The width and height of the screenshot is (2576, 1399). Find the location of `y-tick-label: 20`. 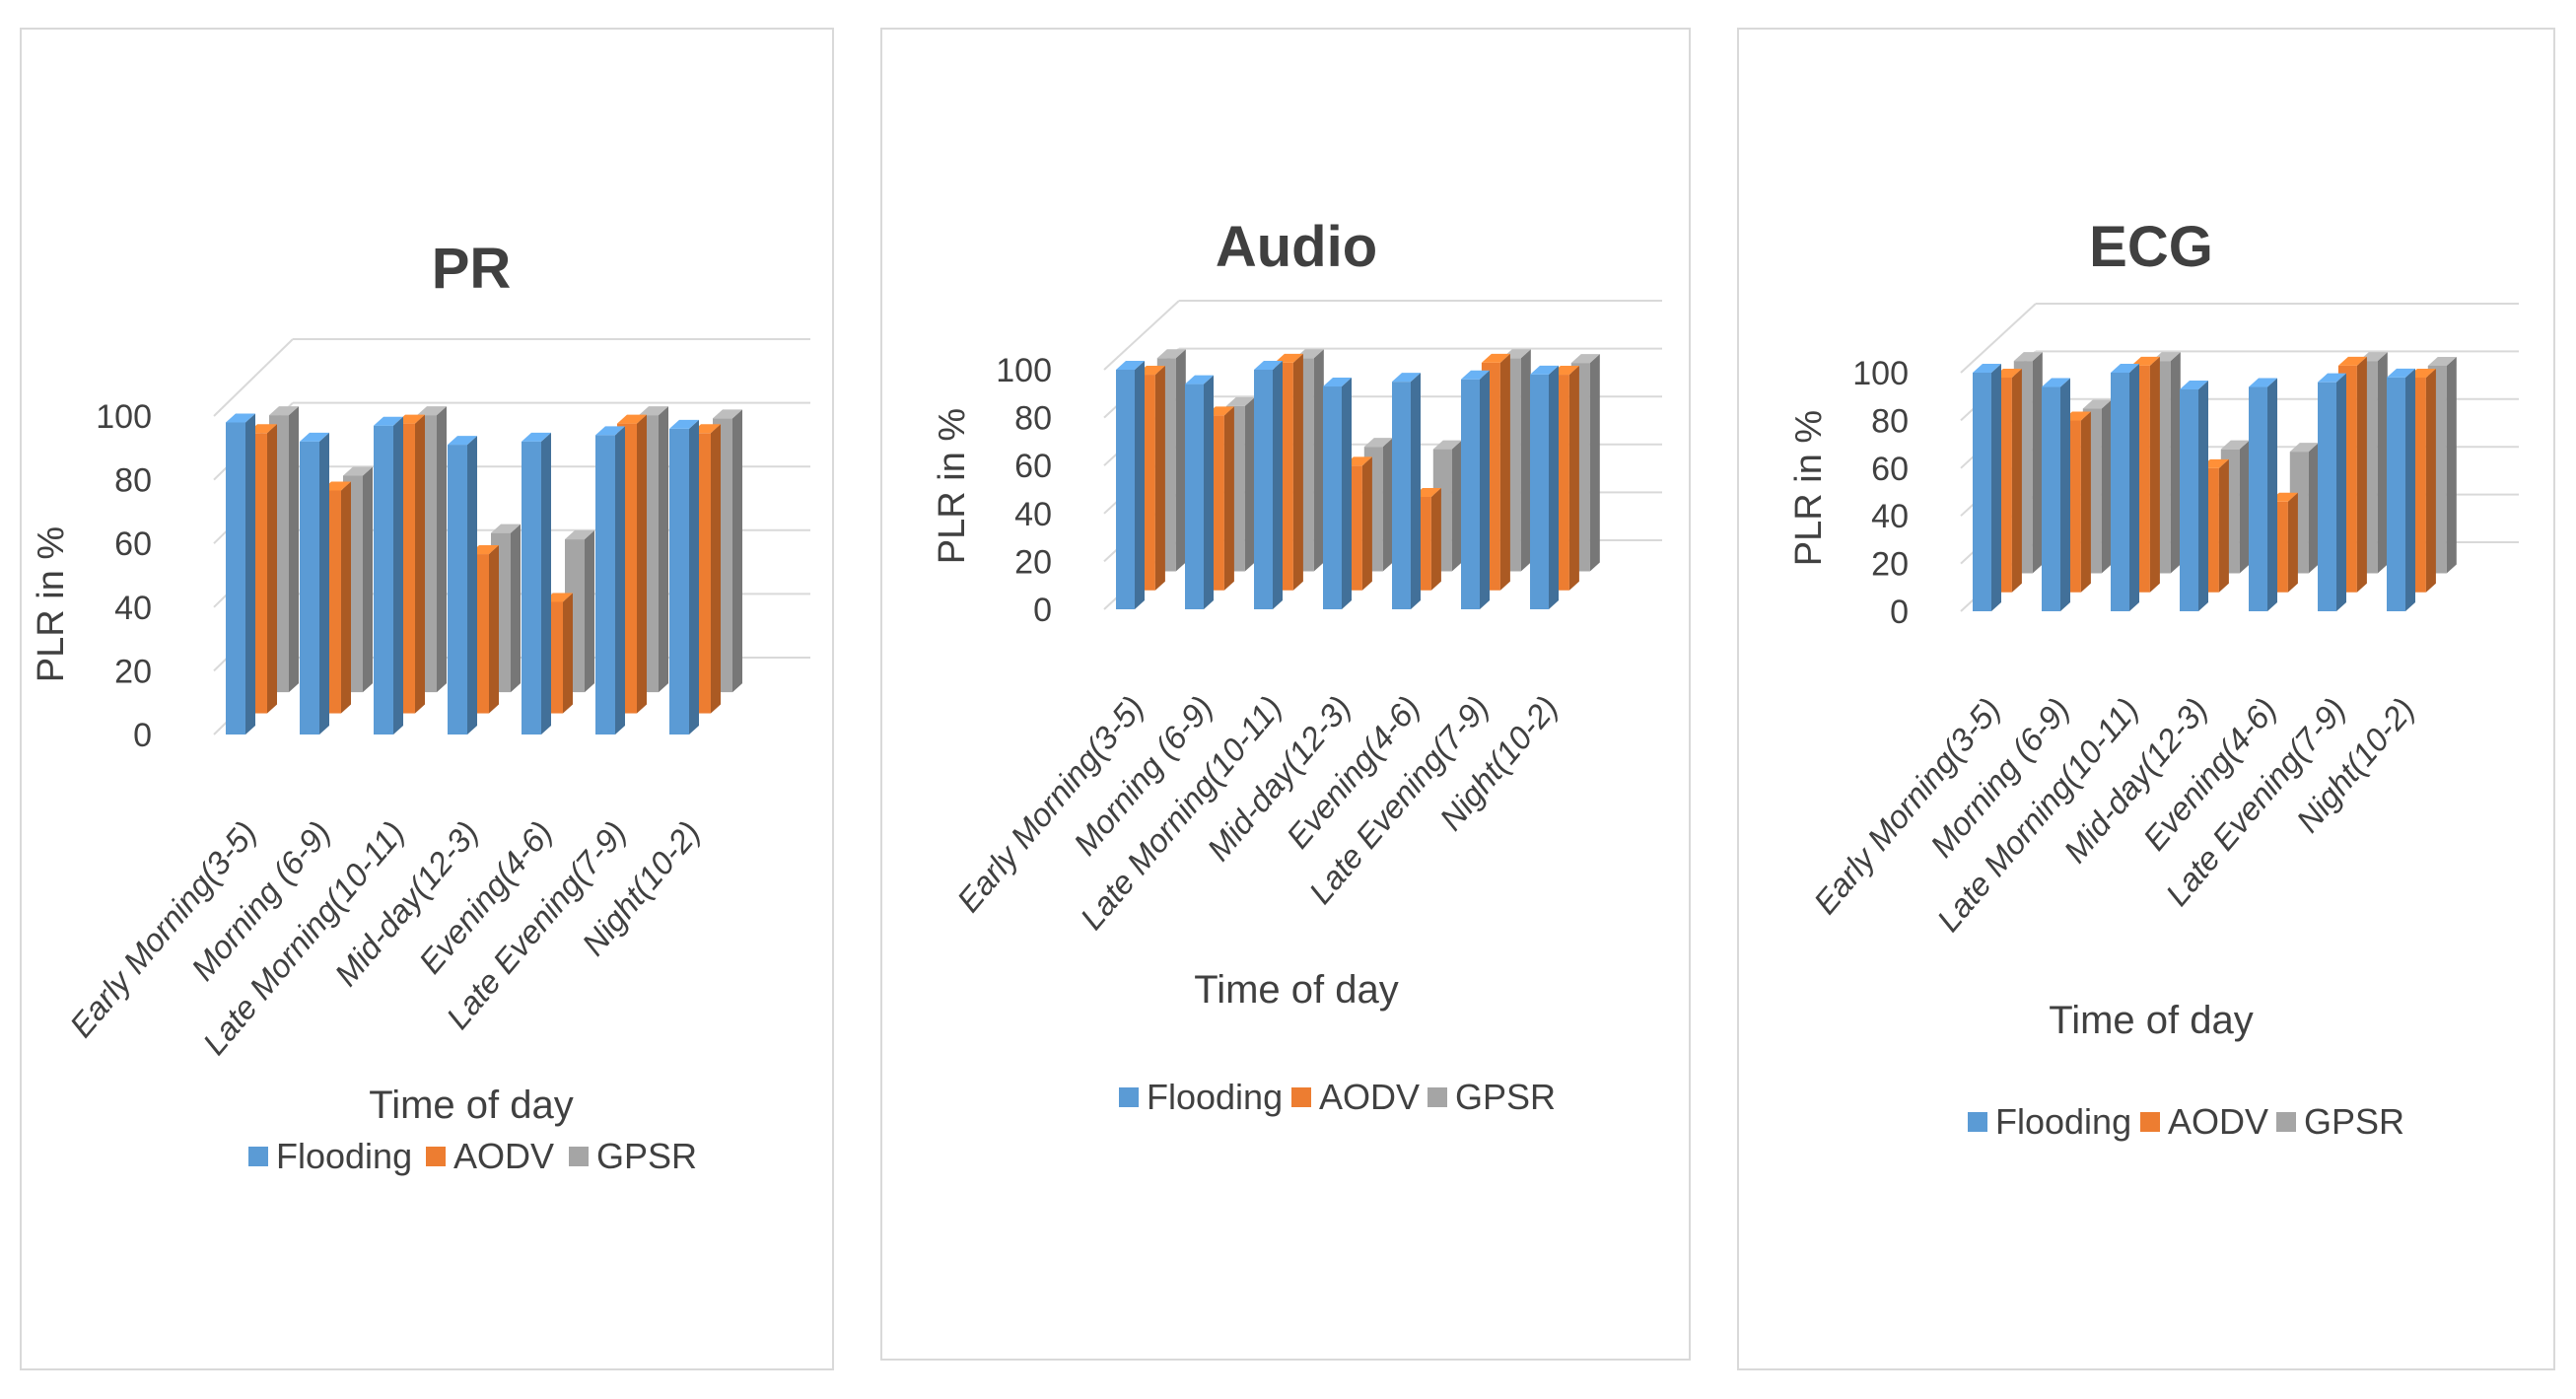

y-tick-label: 20 is located at coordinates (1890, 565).